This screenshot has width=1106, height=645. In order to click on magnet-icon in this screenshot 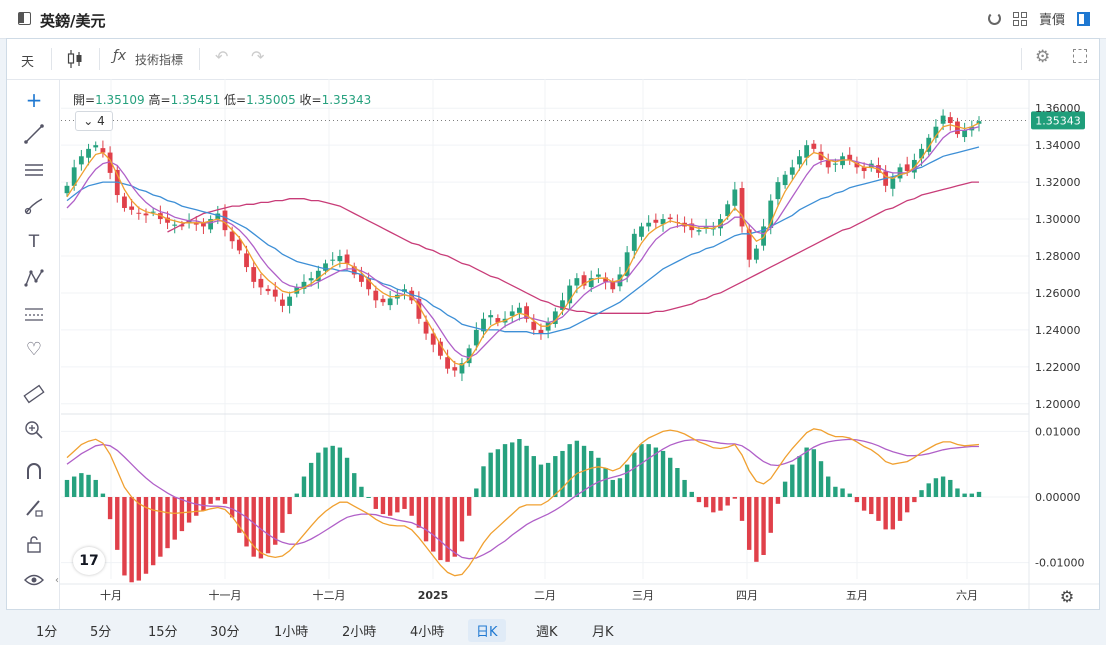, I will do `click(34, 472)`.